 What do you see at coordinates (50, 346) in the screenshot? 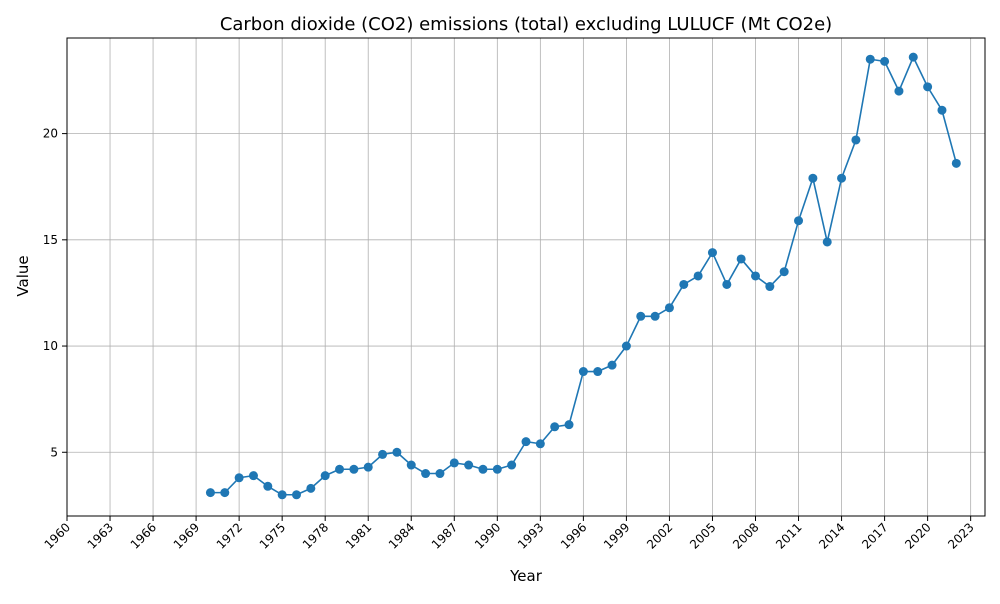
I see `y-tick-label: 10` at bounding box center [50, 346].